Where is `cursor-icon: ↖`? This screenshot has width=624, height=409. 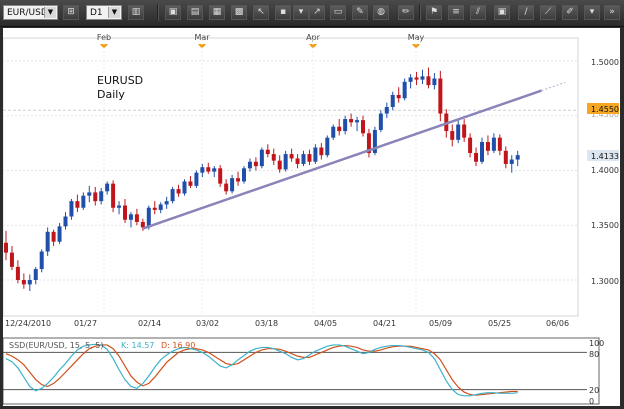 cursor-icon: ↖ is located at coordinates (261, 12).